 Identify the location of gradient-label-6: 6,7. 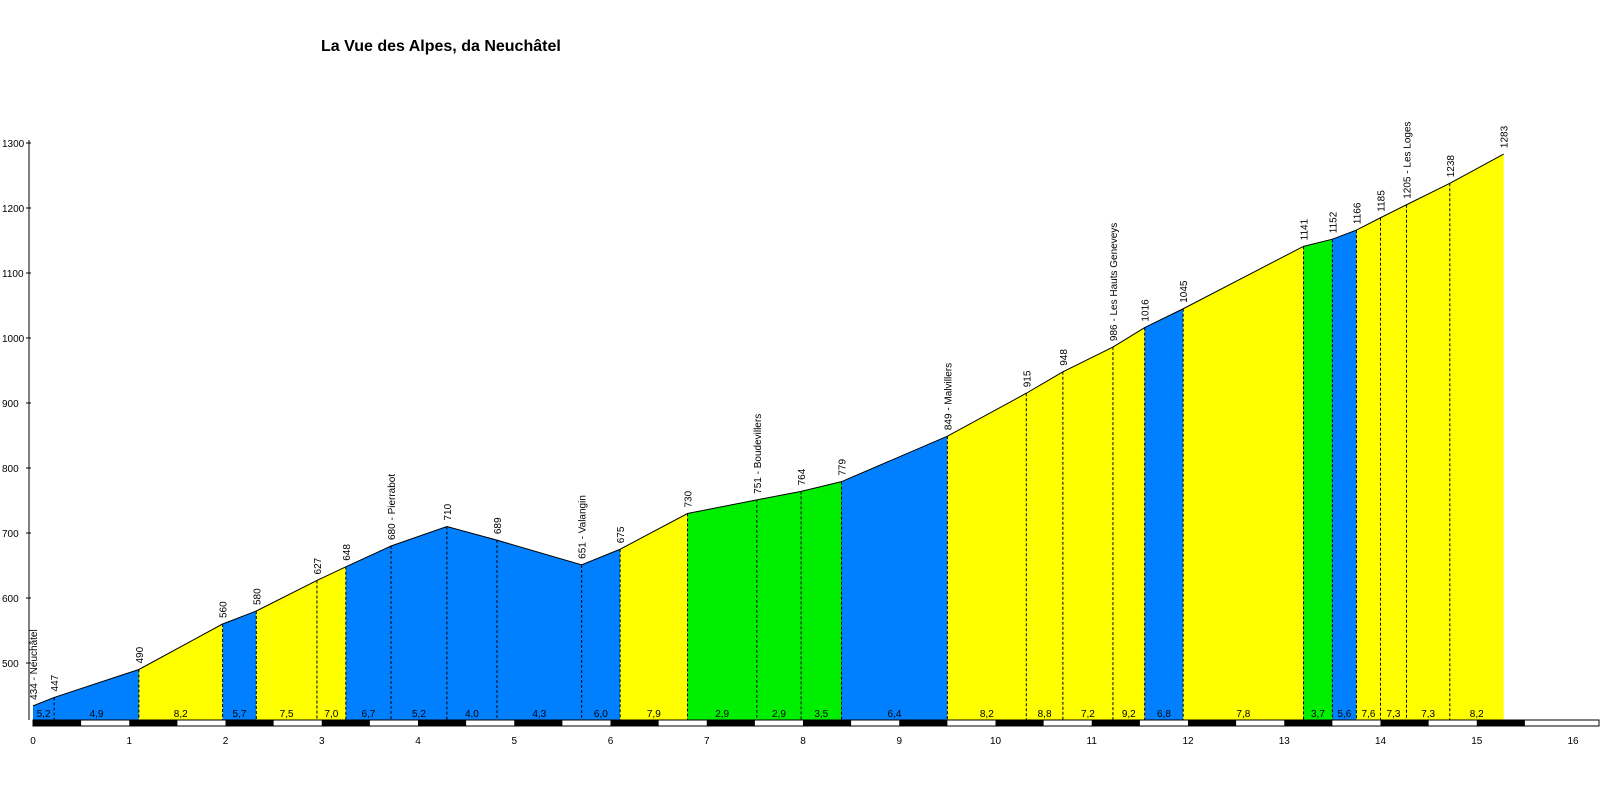
(368, 714).